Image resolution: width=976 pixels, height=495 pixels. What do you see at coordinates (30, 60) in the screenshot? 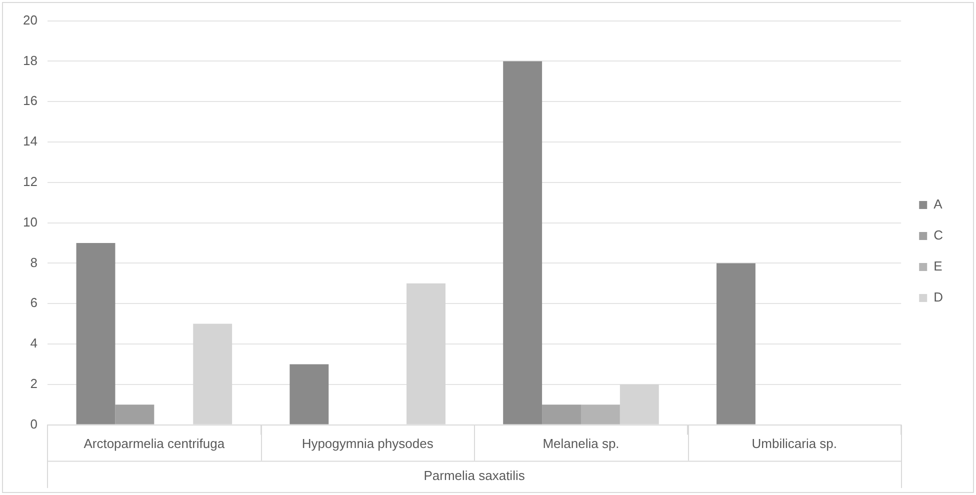
I see `y-tick-label: 18` at bounding box center [30, 60].